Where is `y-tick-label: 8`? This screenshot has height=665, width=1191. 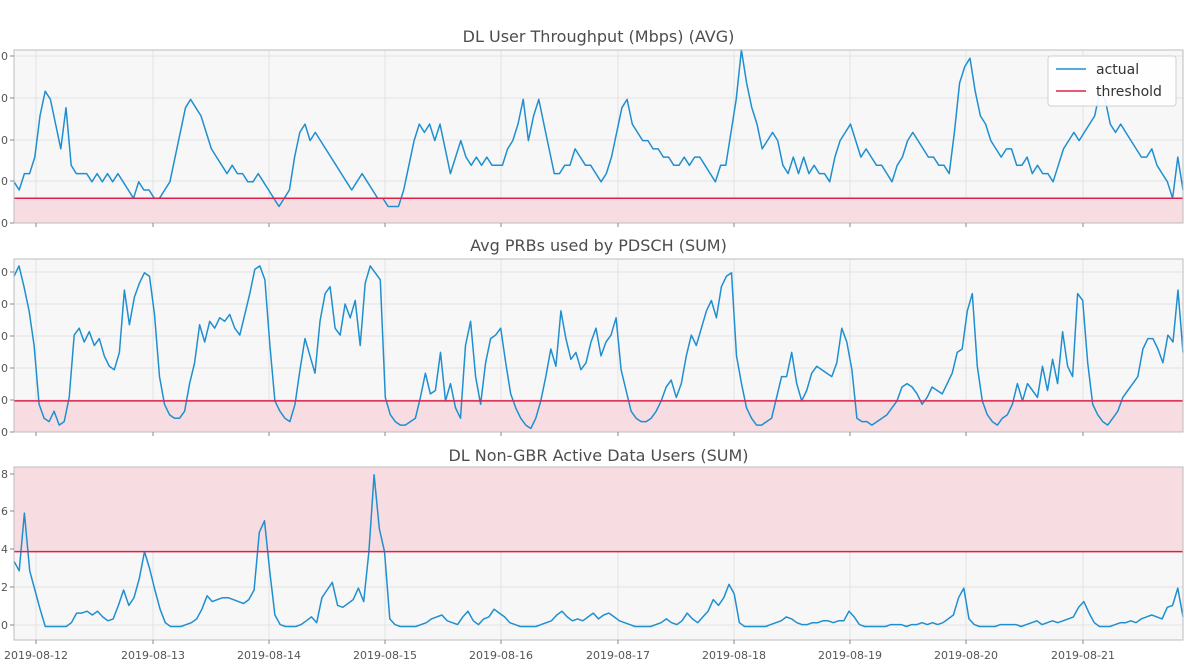 y-tick-label: 8 is located at coordinates (4, 474).